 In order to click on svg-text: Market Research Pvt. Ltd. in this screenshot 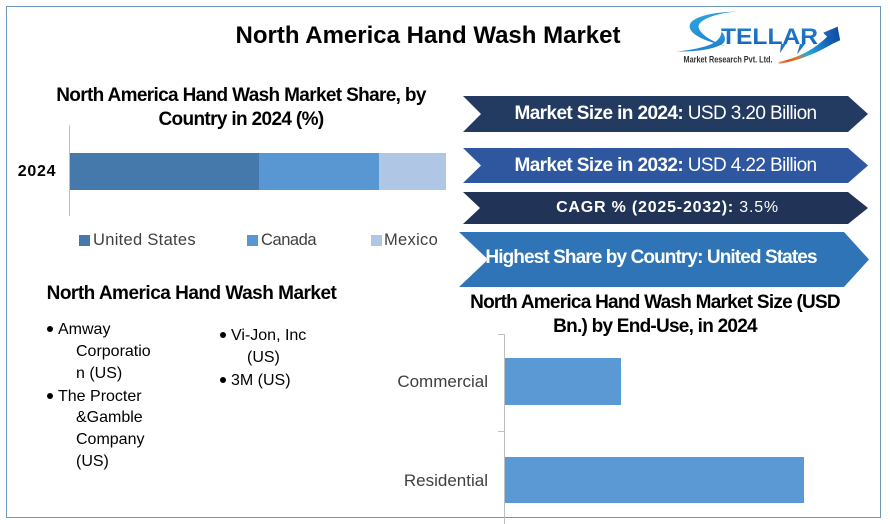, I will do `click(728, 60)`.